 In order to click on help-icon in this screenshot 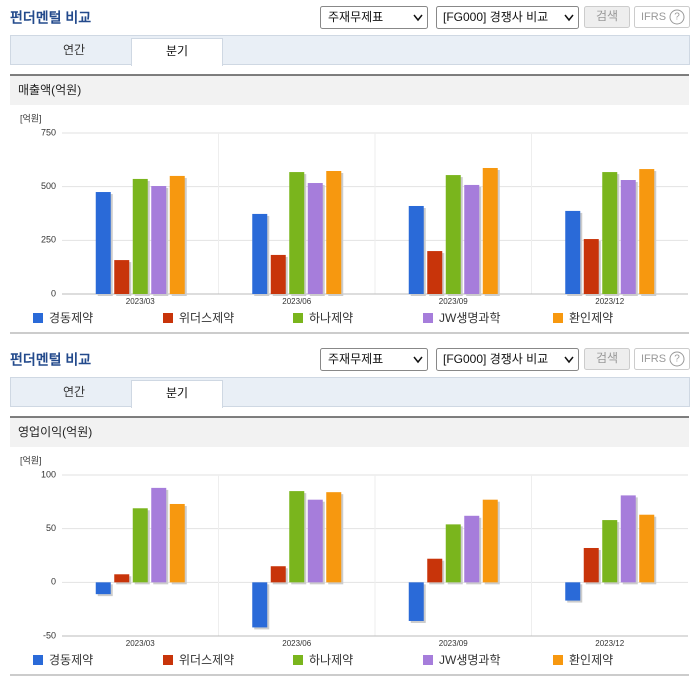, I will do `click(677, 17)`.